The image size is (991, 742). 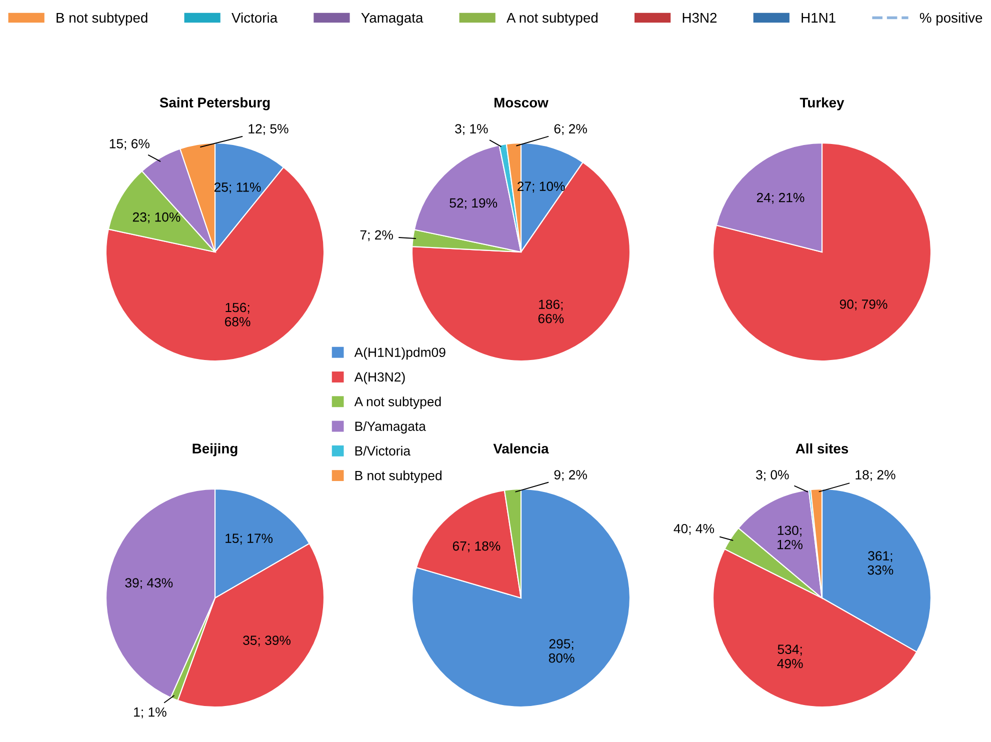 What do you see at coordinates (521, 448) in the screenshot?
I see `chart-title: Valencia` at bounding box center [521, 448].